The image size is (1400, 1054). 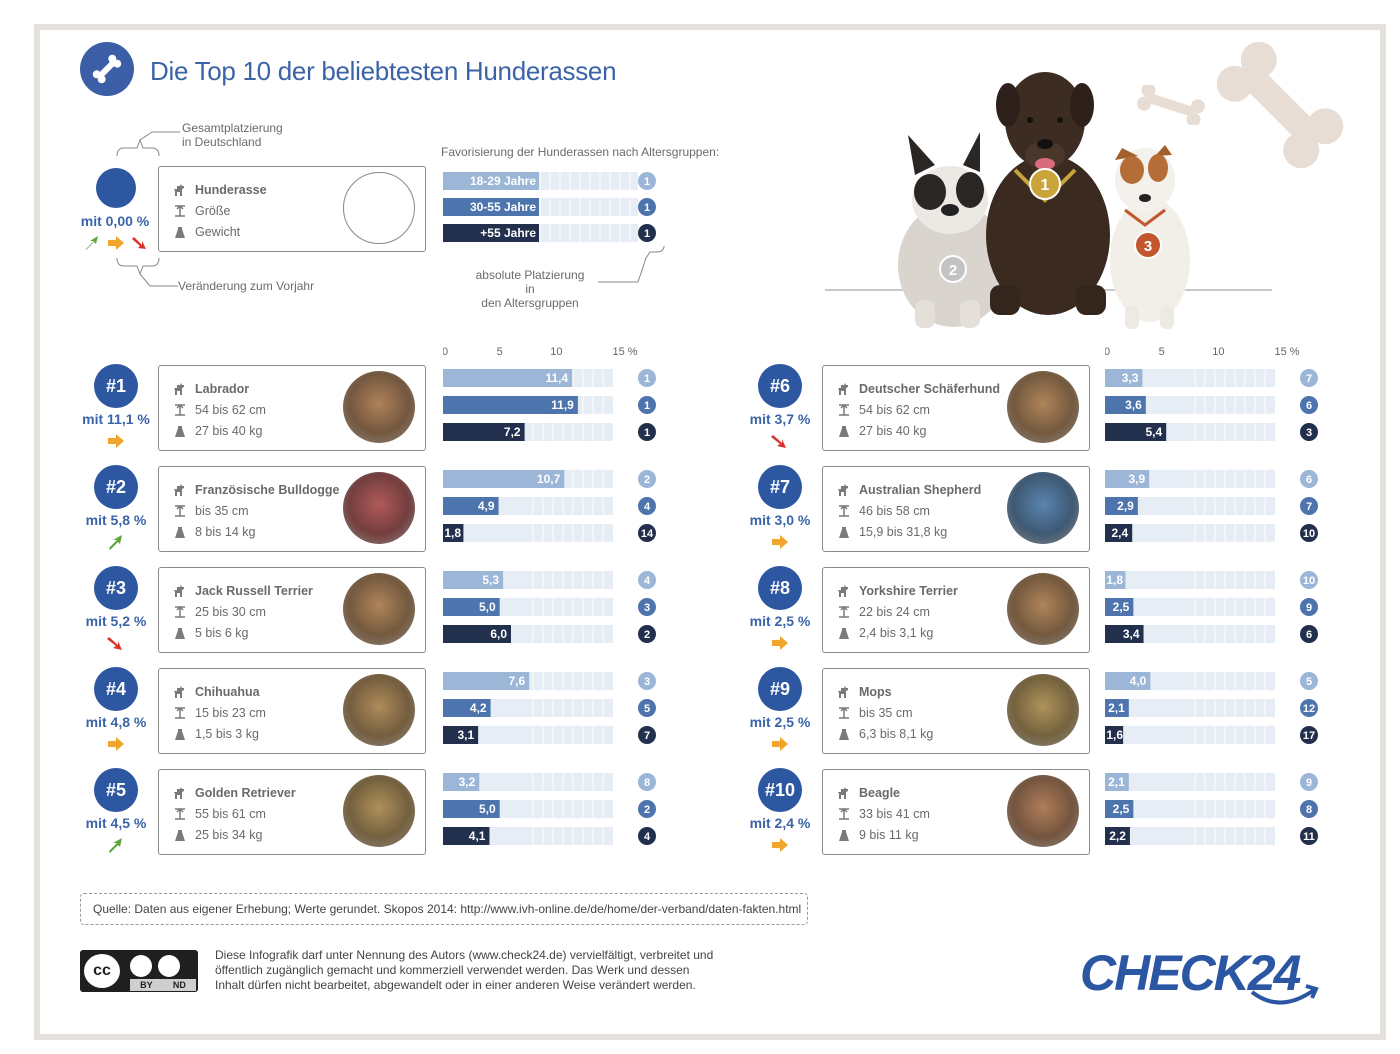 I want to click on breed-size: 22 bis 24 cm, so click(x=894, y=612).